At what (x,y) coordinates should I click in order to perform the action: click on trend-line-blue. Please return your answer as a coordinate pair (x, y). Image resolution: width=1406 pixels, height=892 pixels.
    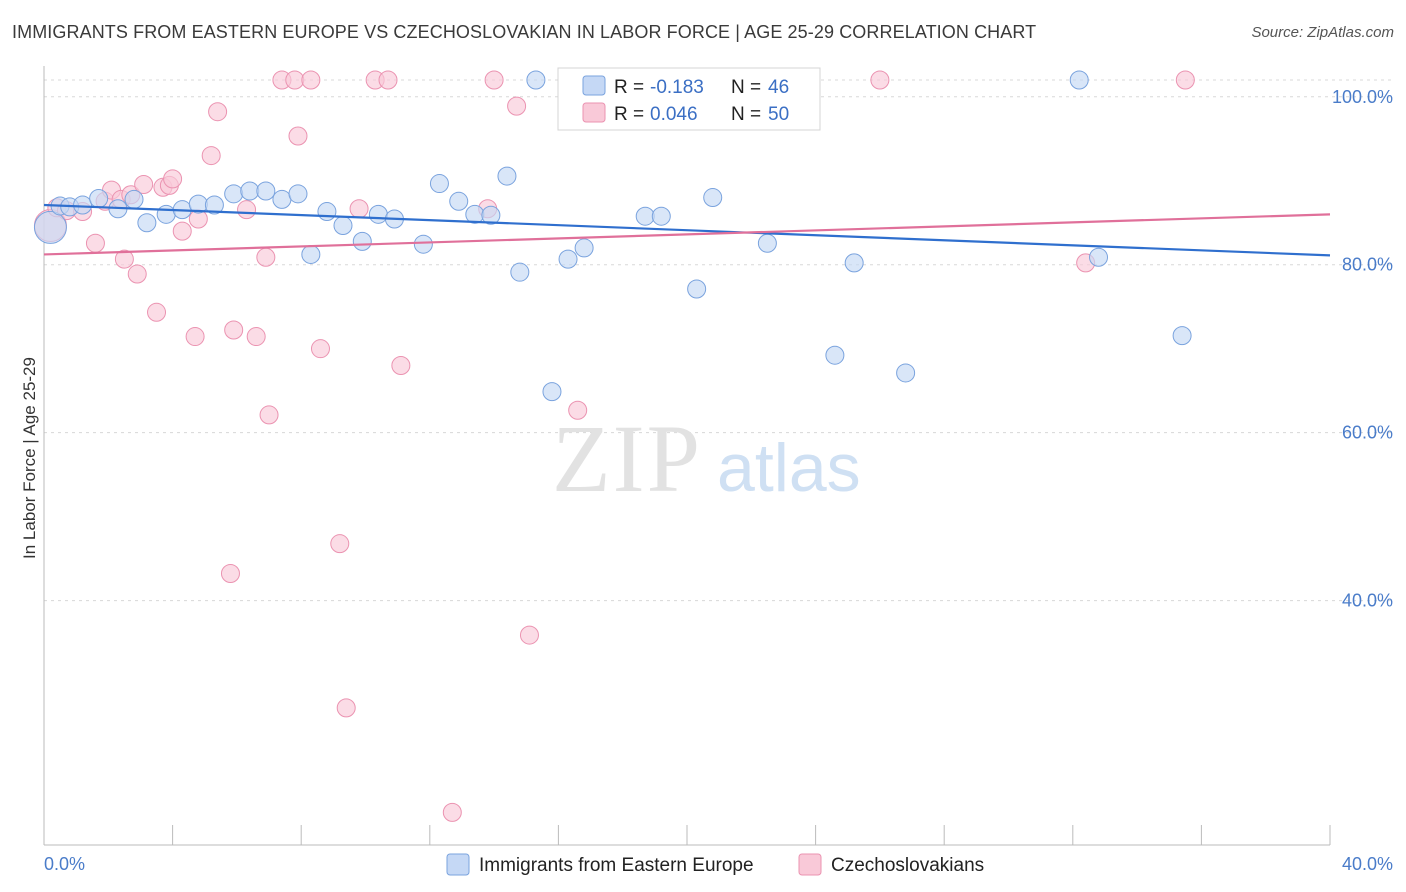
    Looking at the image, I should click on (687, 230).